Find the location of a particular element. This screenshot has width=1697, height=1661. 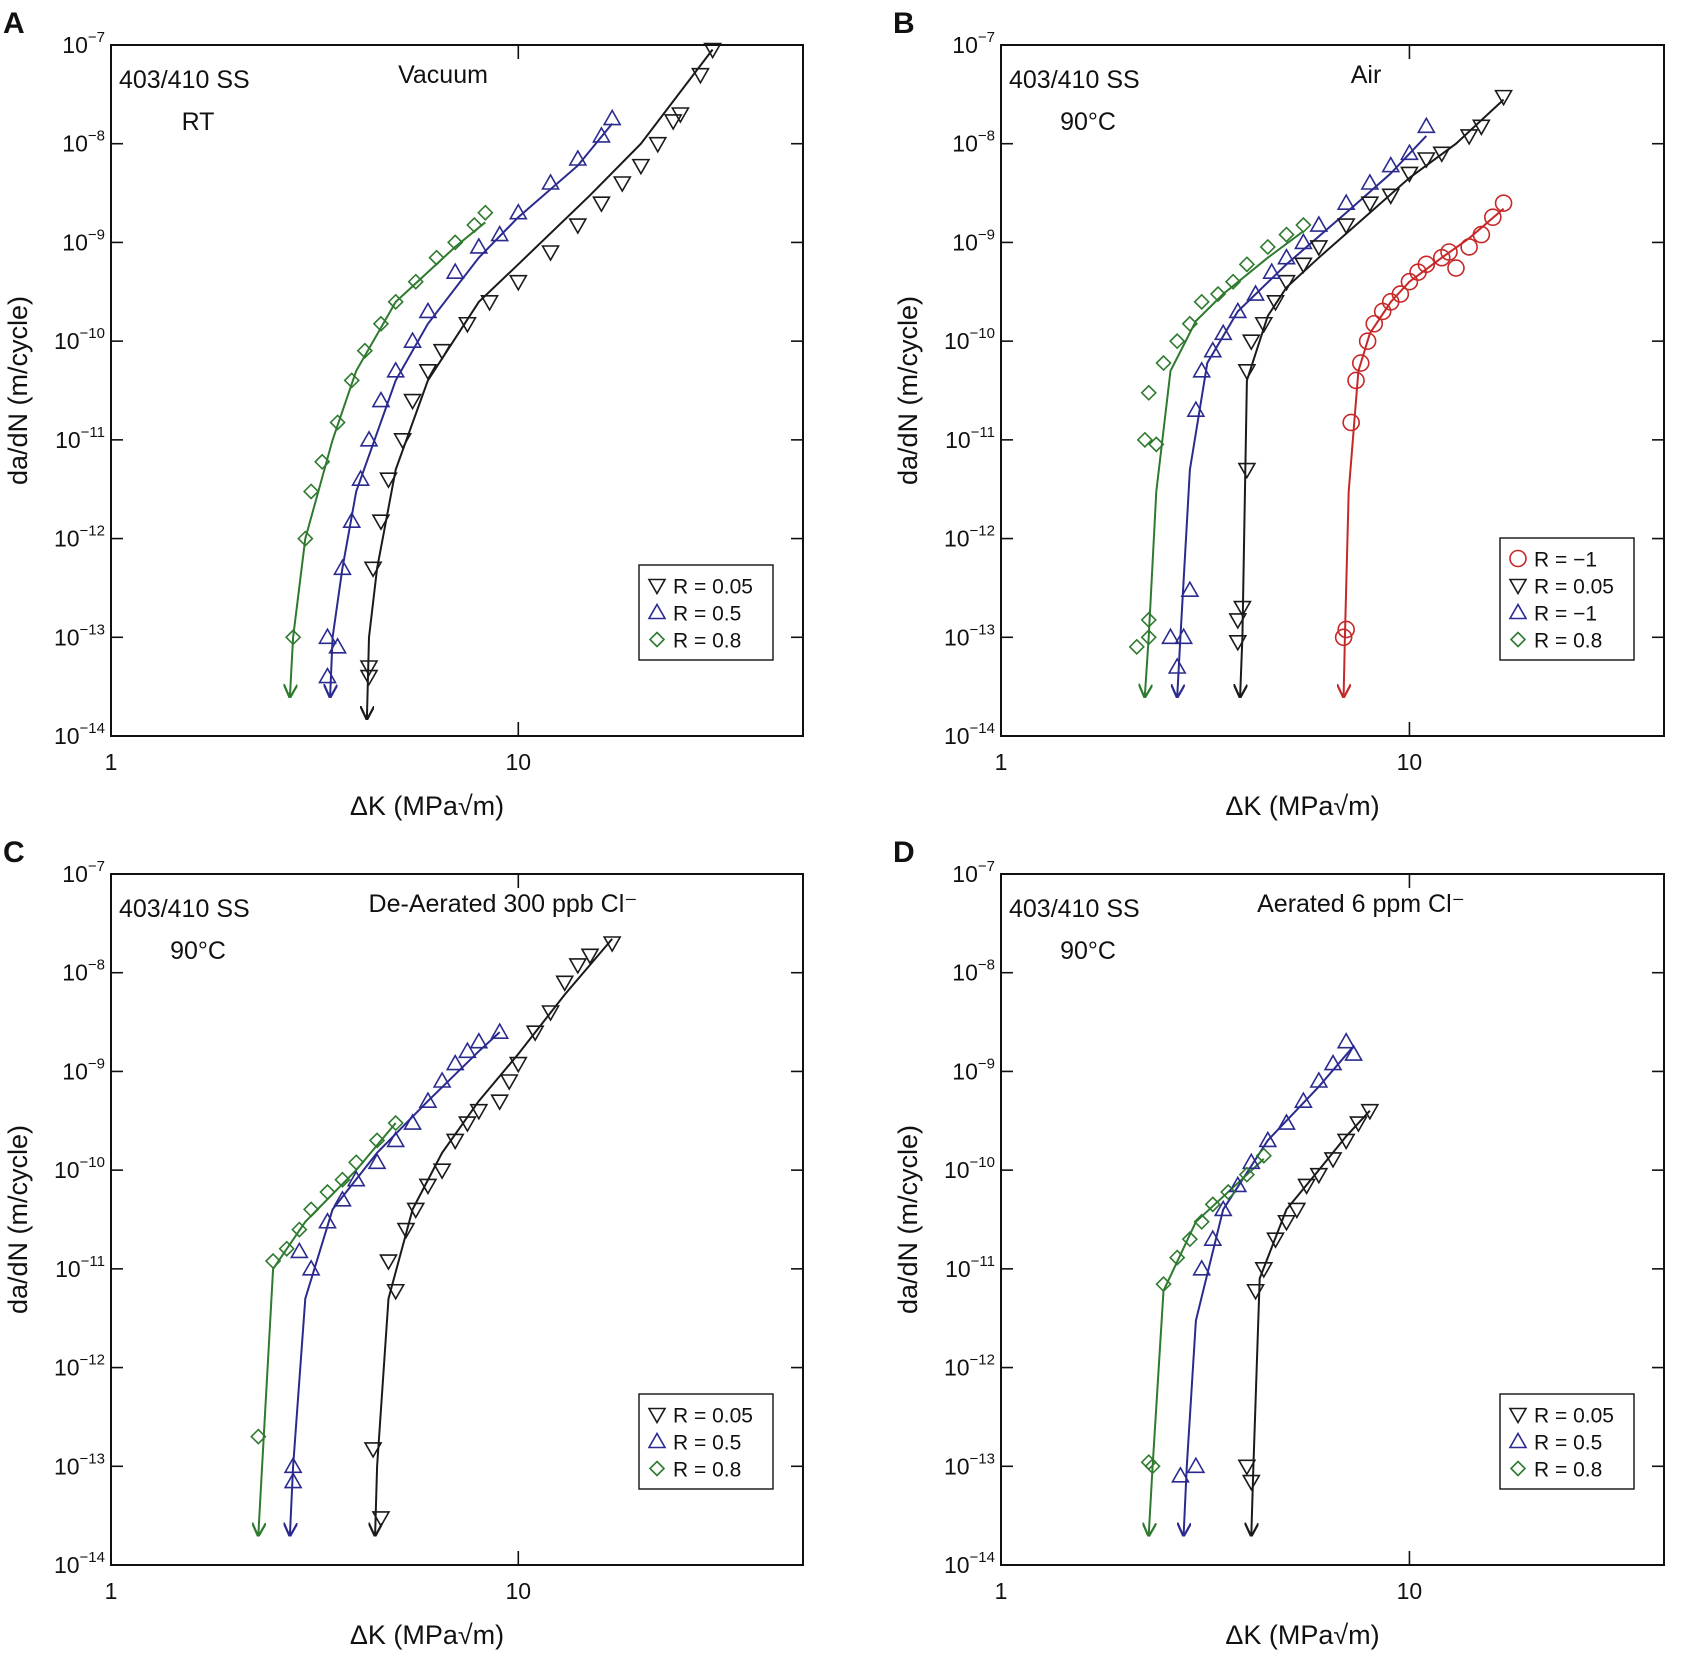

y-tick-label: 10⁻¹¹ is located at coordinates (970, 438).